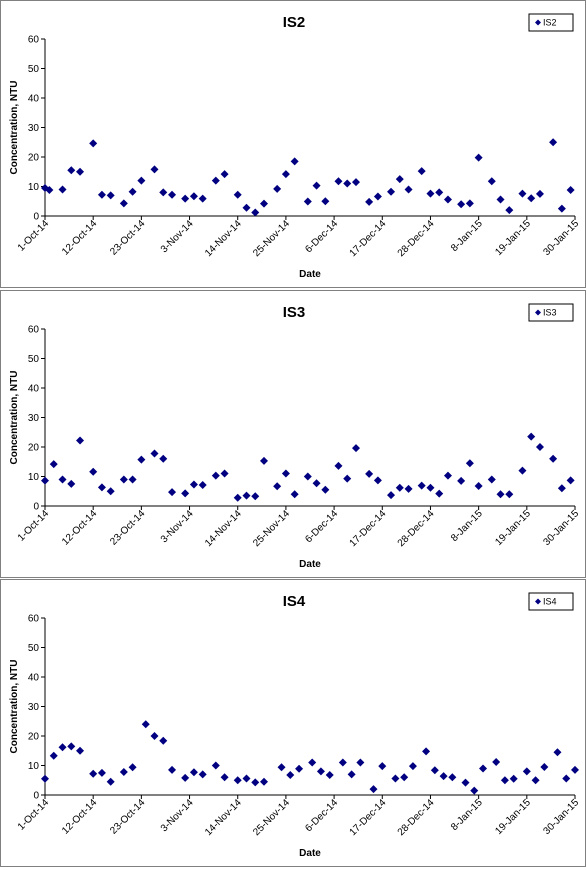 The image size is (587, 870). Describe the element at coordinates (294, 312) in the screenshot. I see `chart-title: IS3` at that location.